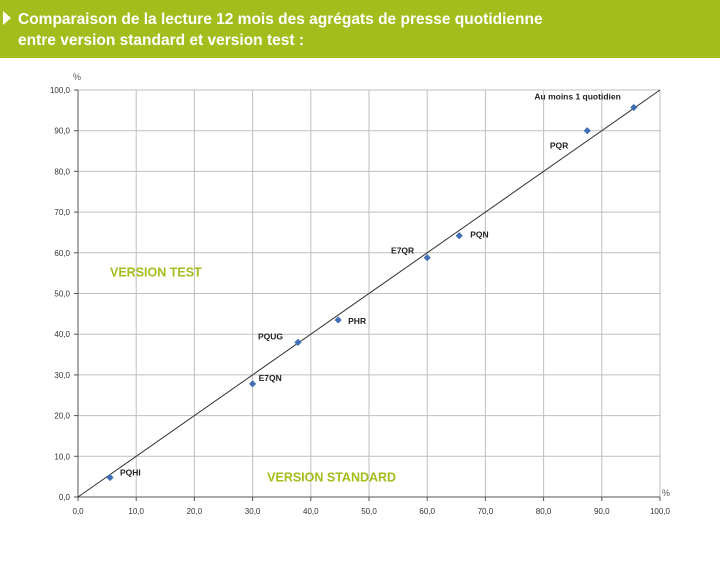  Describe the element at coordinates (369, 511) in the screenshot. I see `x-tick-label: 50,0` at that location.